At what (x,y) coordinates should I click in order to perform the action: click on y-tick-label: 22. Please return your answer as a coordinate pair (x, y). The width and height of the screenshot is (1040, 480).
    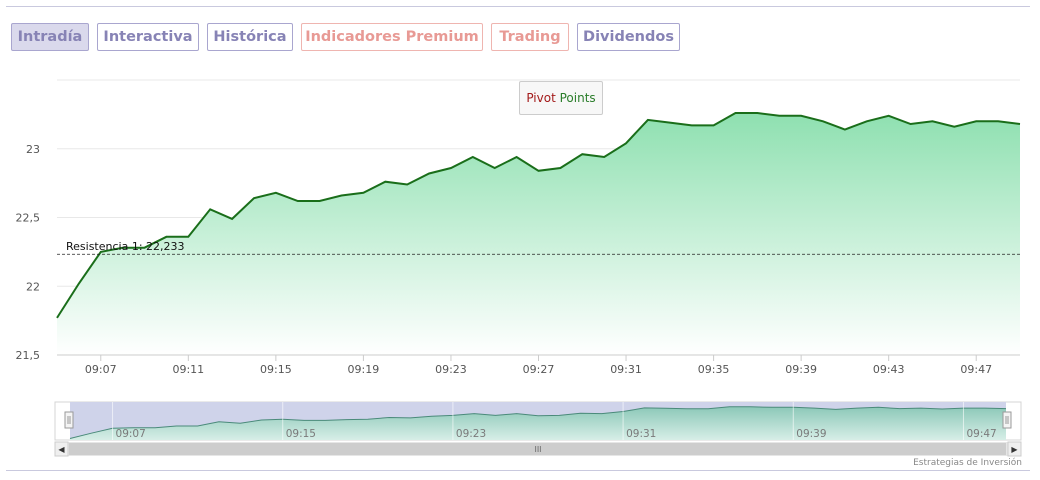
    Looking at the image, I should click on (33, 286).